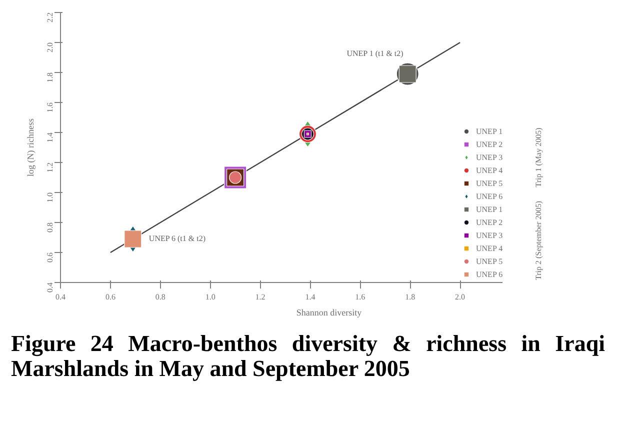  I want to click on y-tick-label: 0.4, so click(50, 287).